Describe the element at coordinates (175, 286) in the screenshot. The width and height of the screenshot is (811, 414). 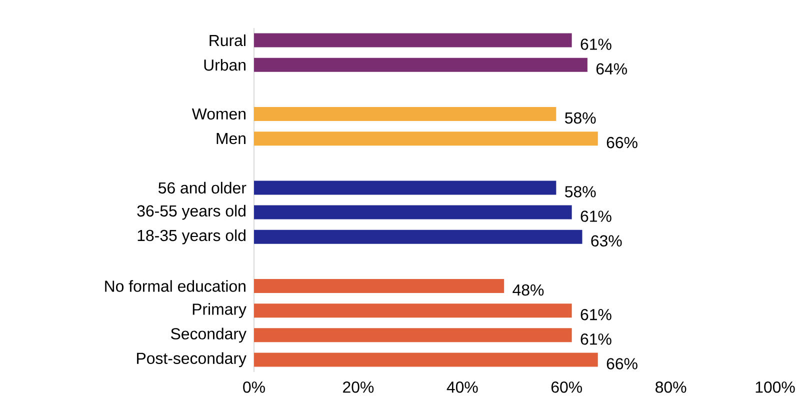
I see `y-tick-label: No formal education` at that location.